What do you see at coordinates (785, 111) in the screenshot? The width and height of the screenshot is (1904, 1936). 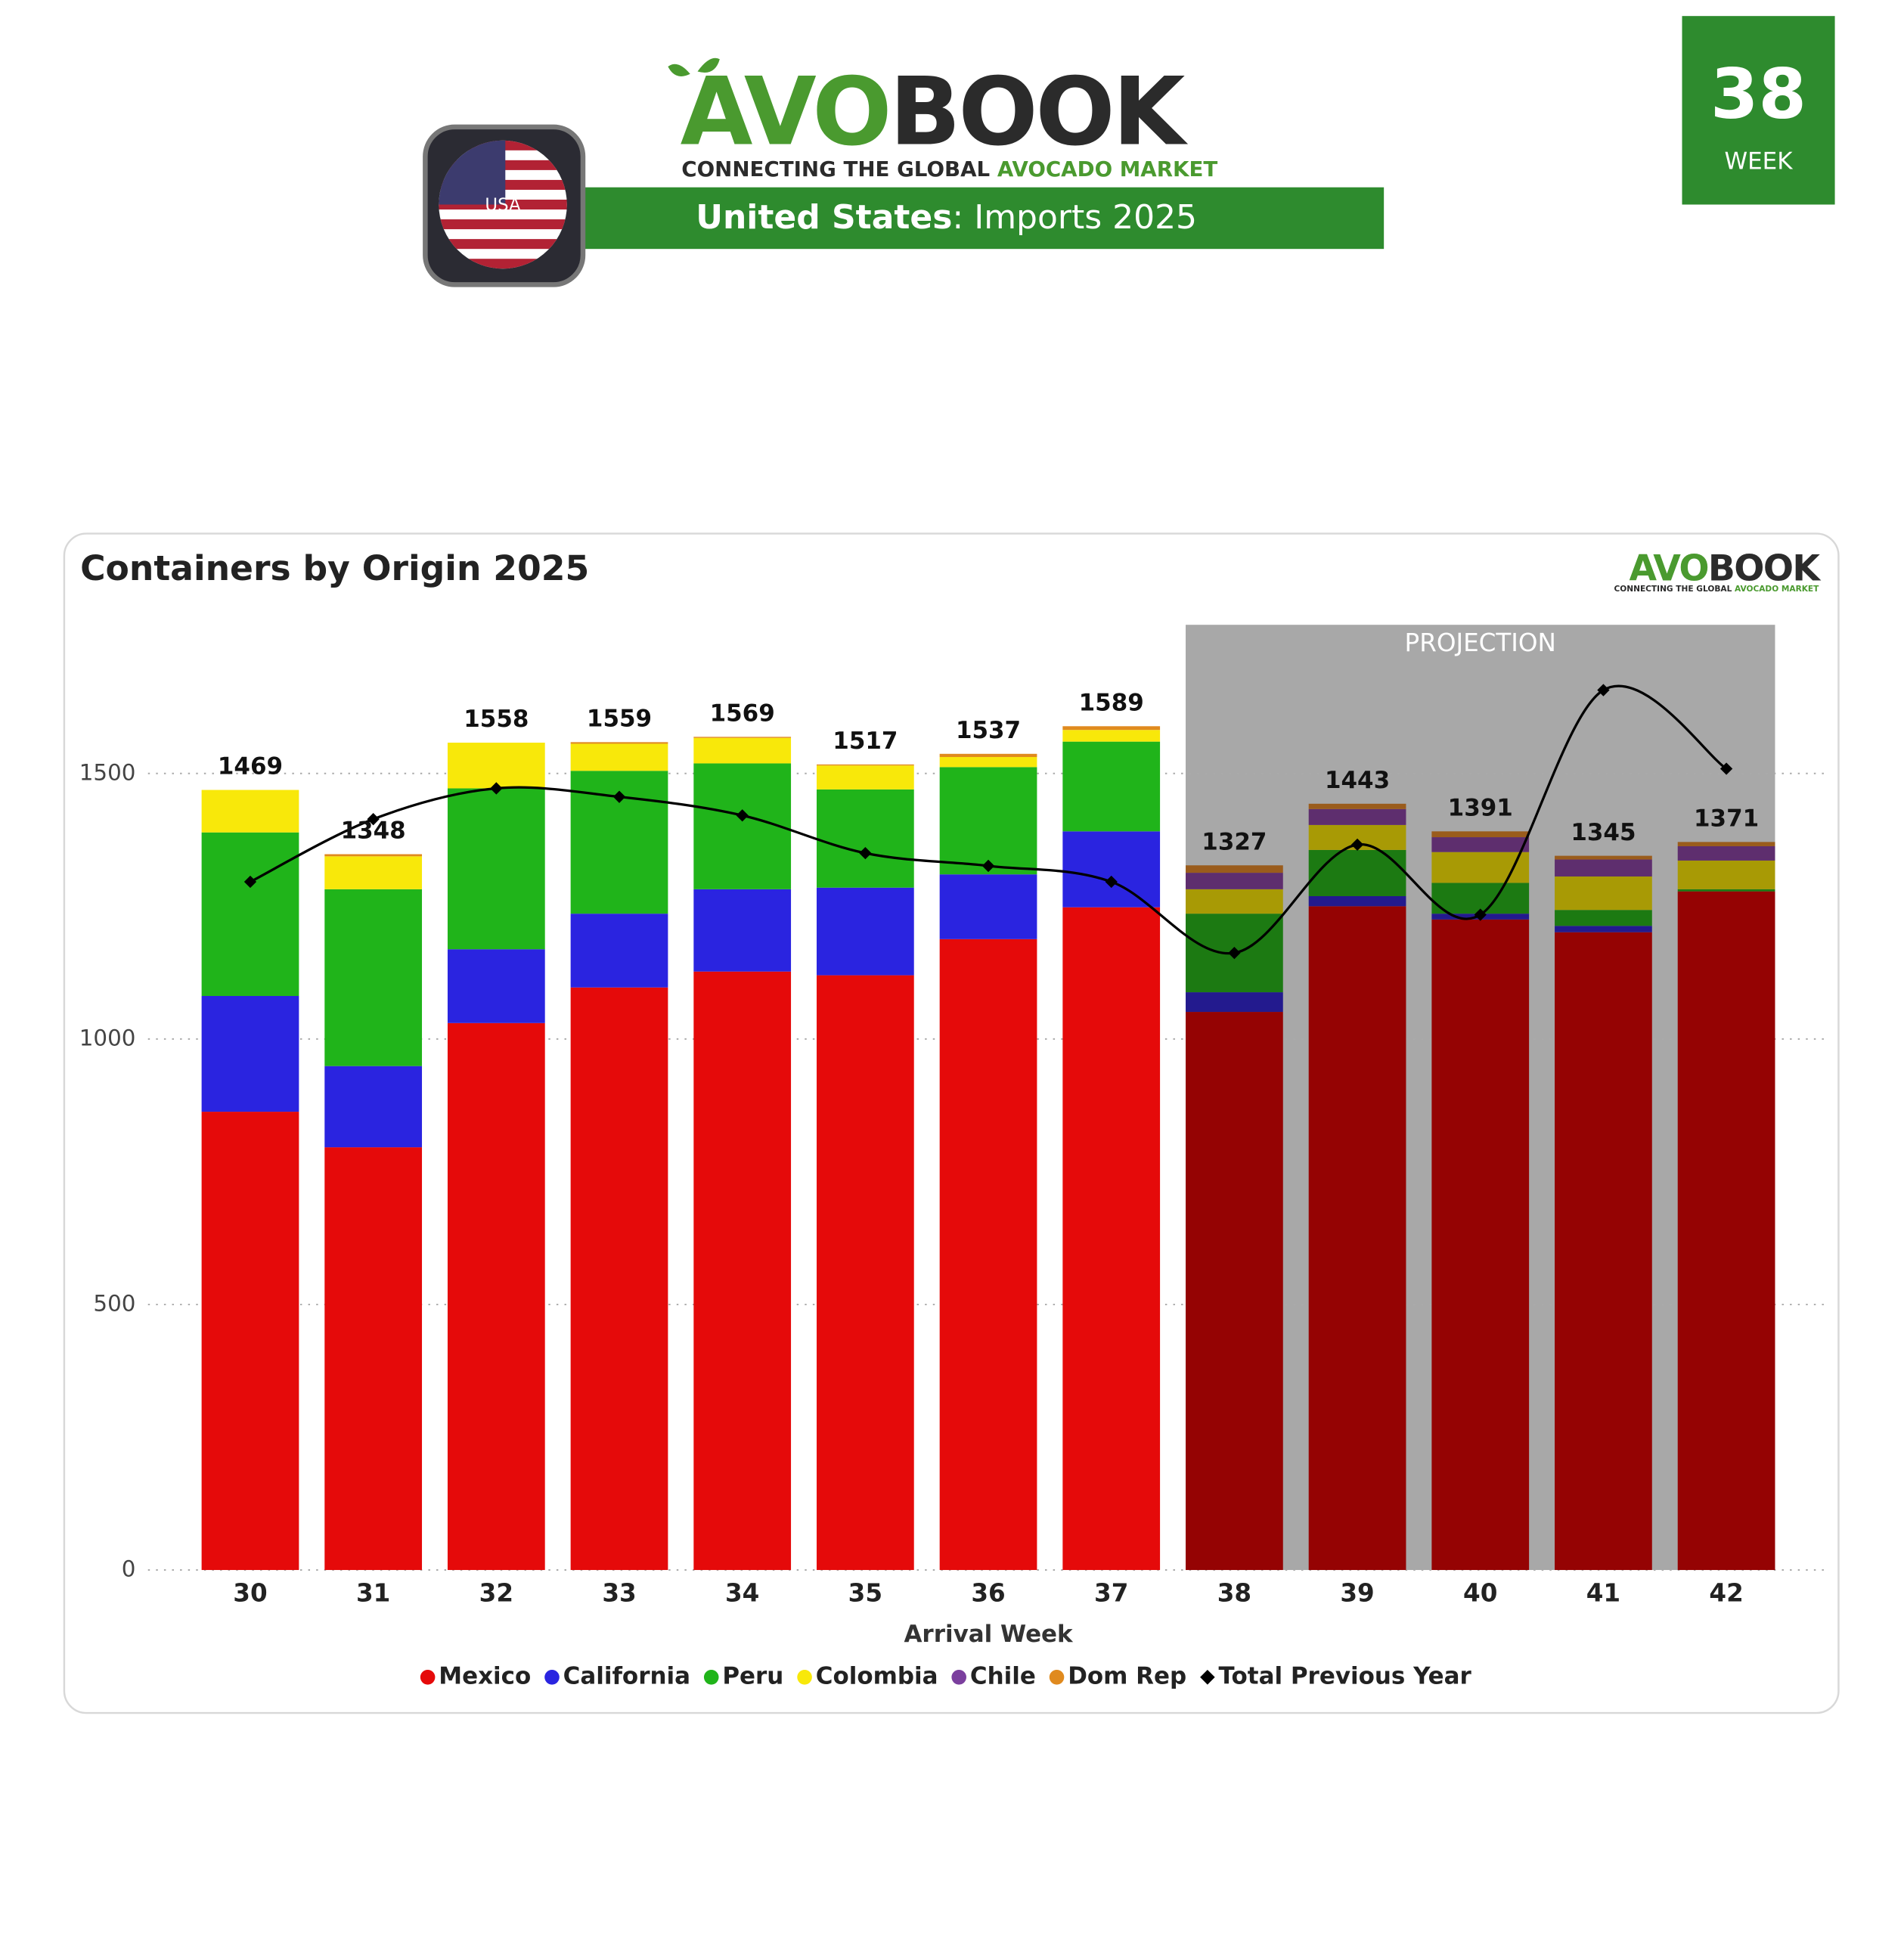 I see `logo-green: AVO` at bounding box center [785, 111].